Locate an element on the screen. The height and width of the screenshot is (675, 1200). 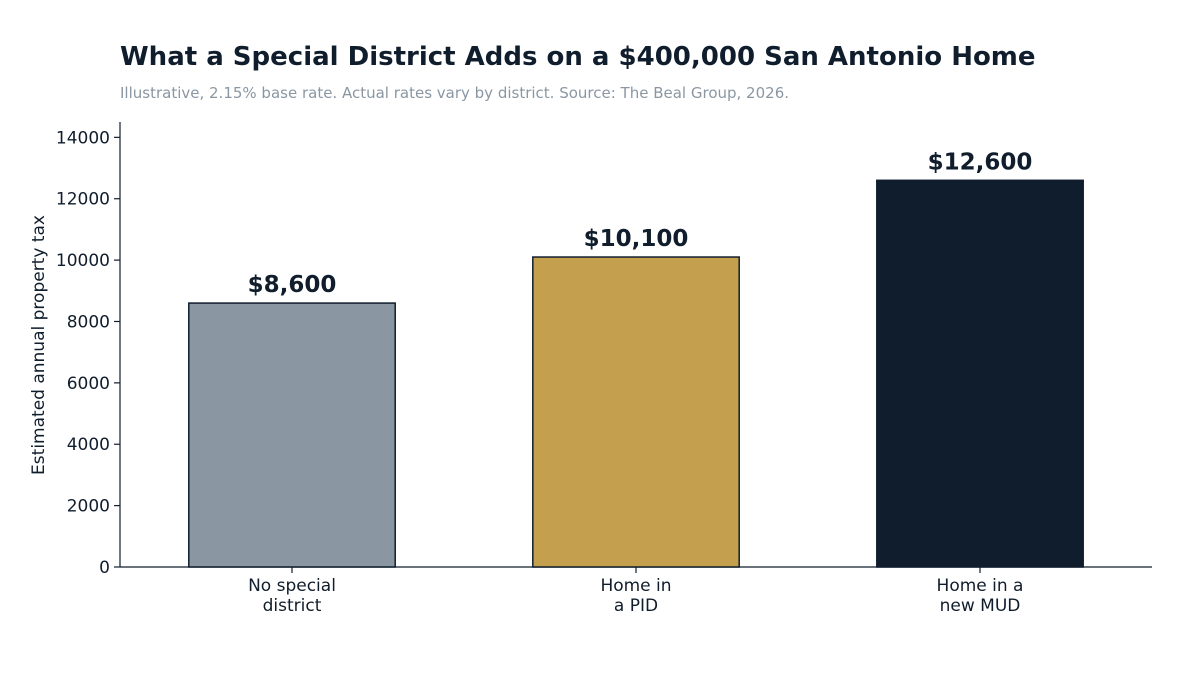
bar-value-label: $10,100 is located at coordinates (636, 239).